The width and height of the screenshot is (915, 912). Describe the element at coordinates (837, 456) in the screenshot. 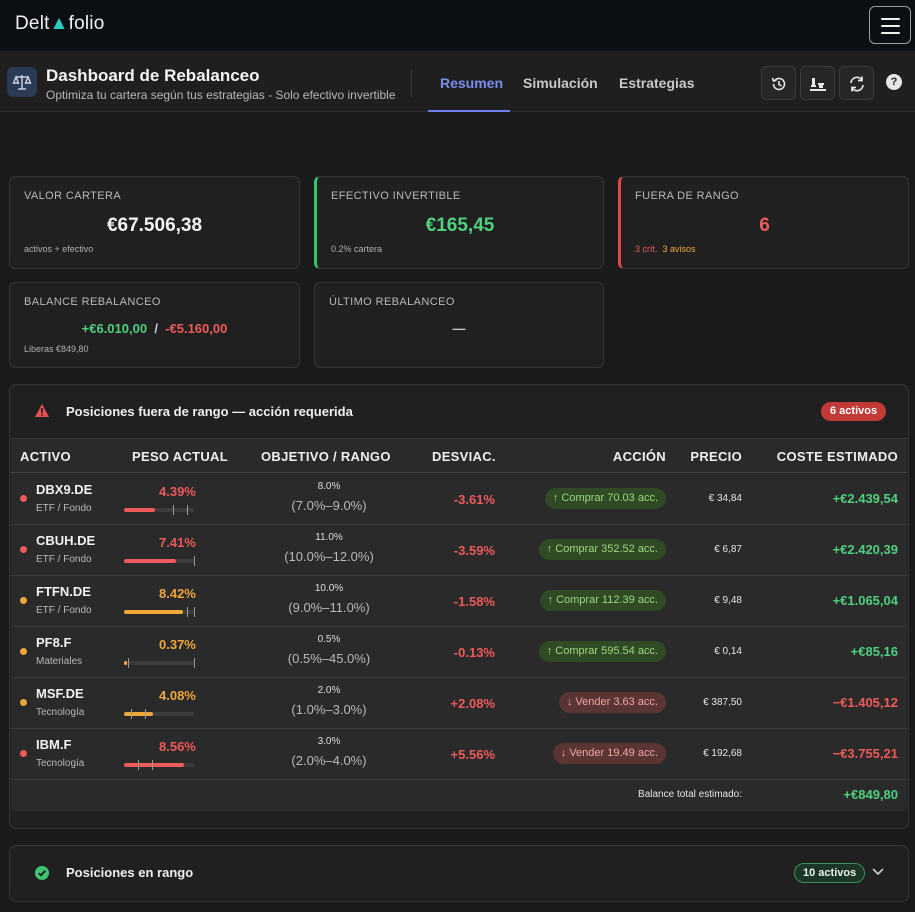

I see `col-coste: COSTE ESTIMADO` at that location.